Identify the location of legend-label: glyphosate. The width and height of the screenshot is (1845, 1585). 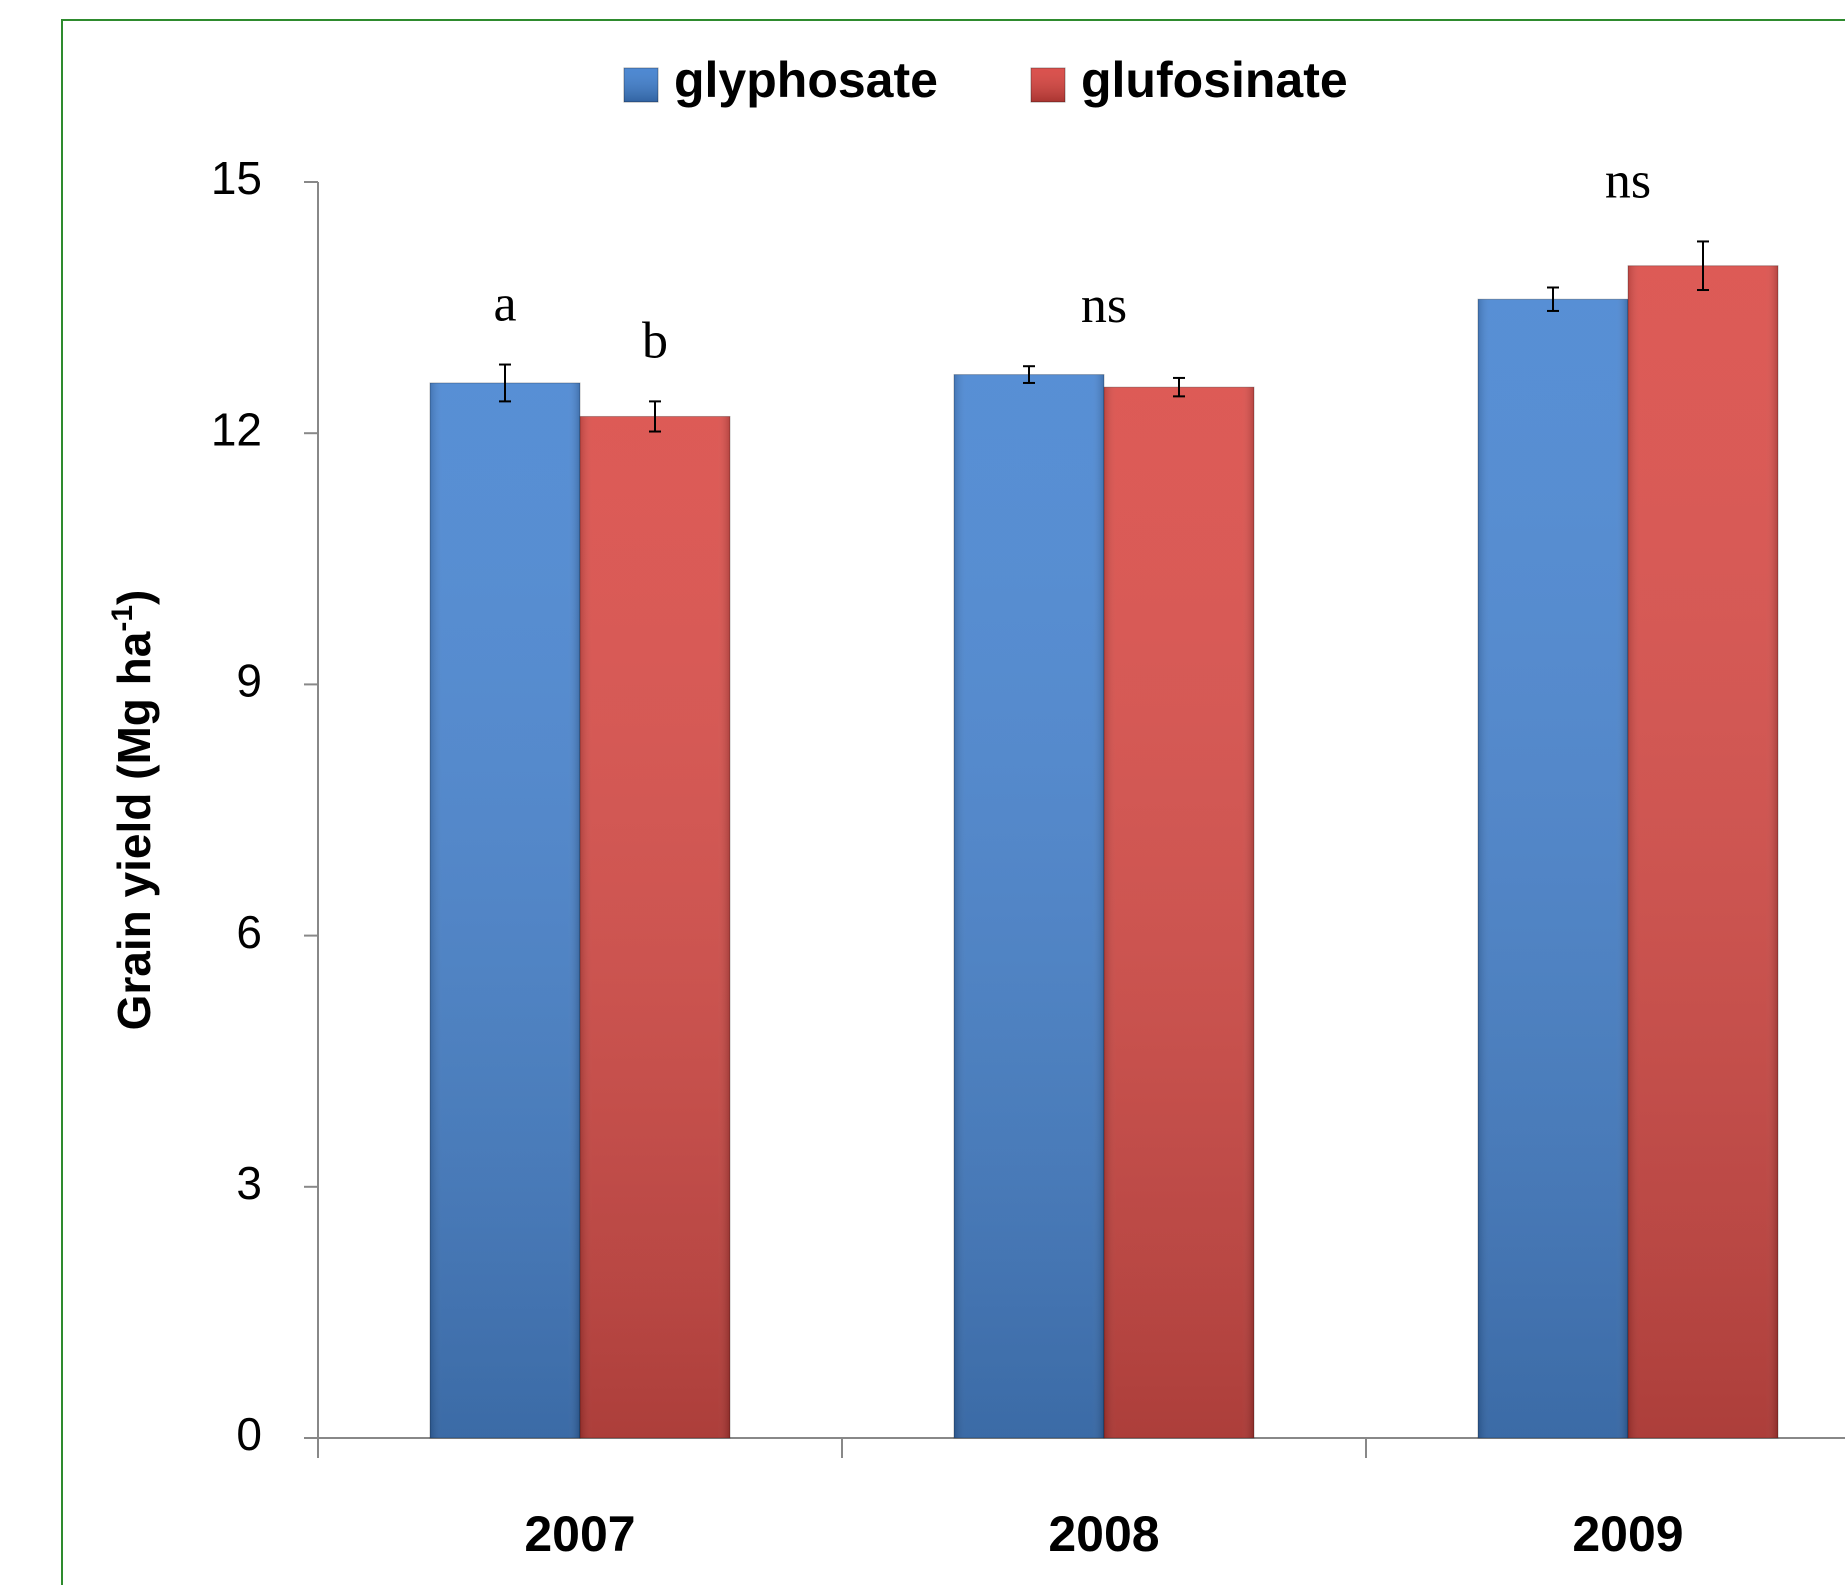
(806, 80).